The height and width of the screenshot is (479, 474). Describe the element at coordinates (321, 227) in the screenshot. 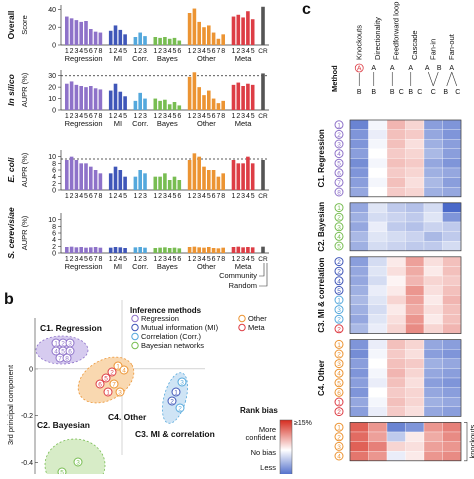

I see `cluster-title: C2. Bayesian` at that location.